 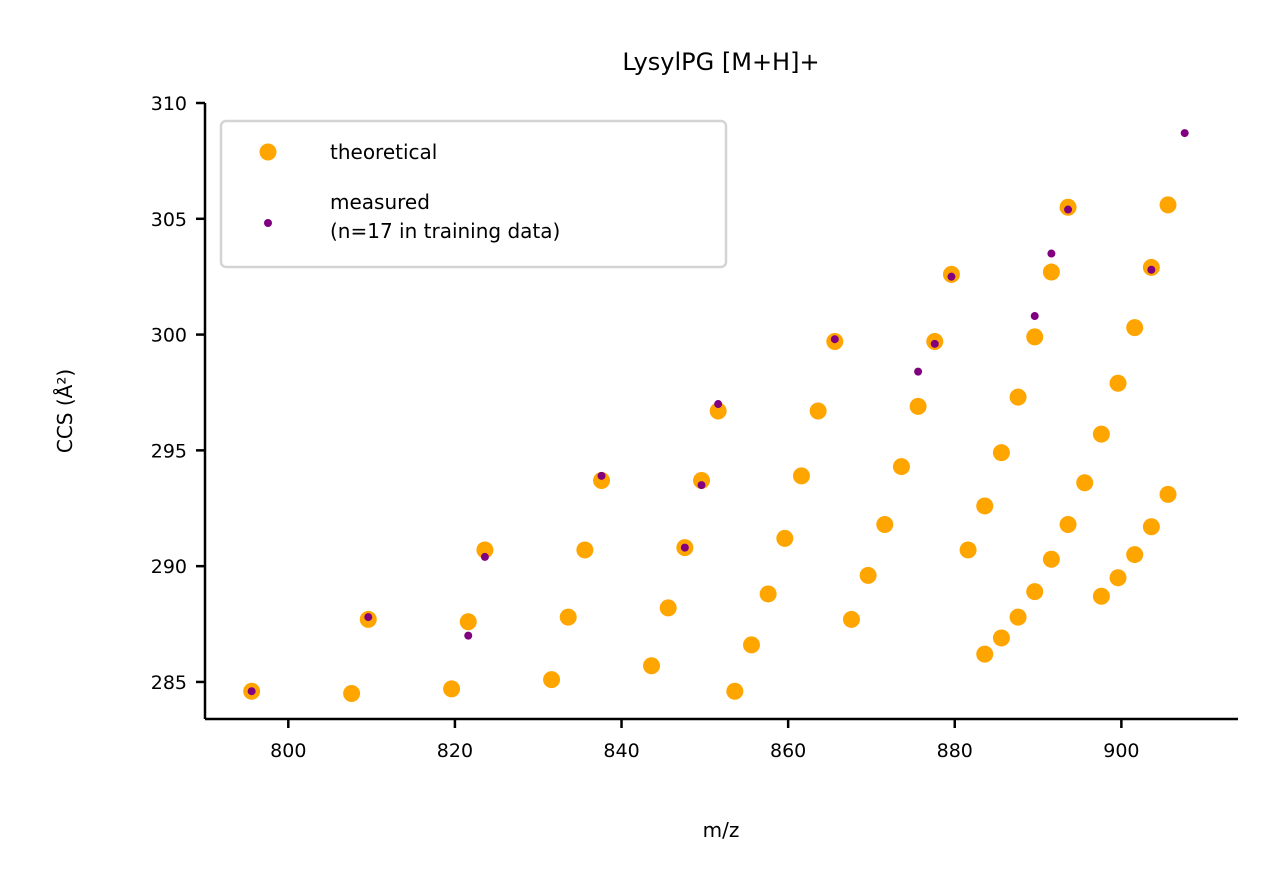 I want to click on y-tick-label: 305, so click(x=169, y=220).